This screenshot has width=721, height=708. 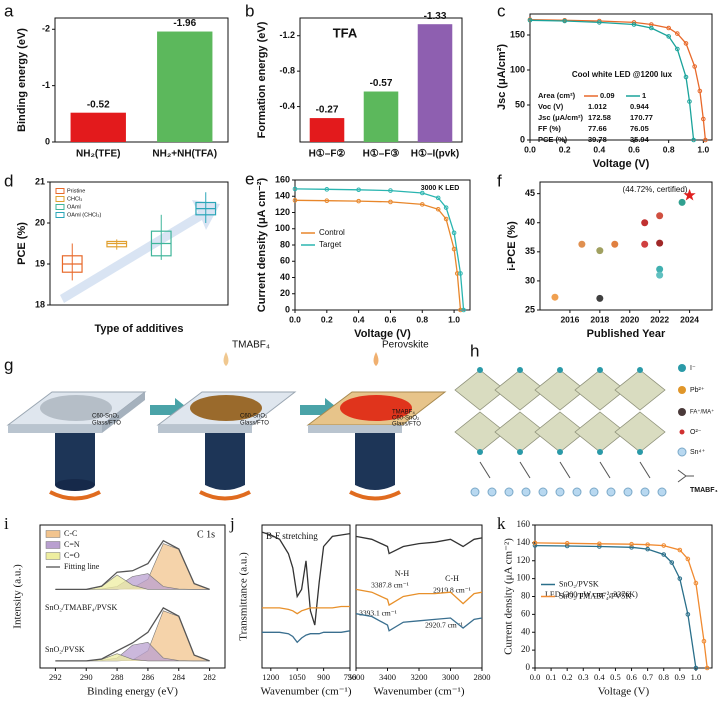 What do you see at coordinates (106, 424) in the screenshot?
I see `layer-label: Glass/FTO` at bounding box center [106, 424].